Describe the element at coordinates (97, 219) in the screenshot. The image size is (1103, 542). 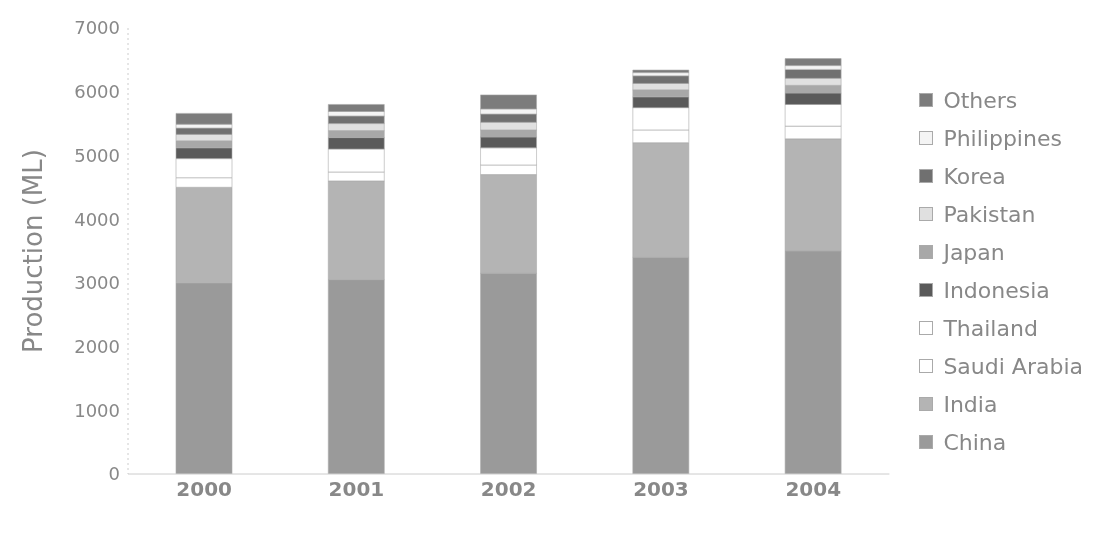
I see `y-tick-label: 4000` at that location.